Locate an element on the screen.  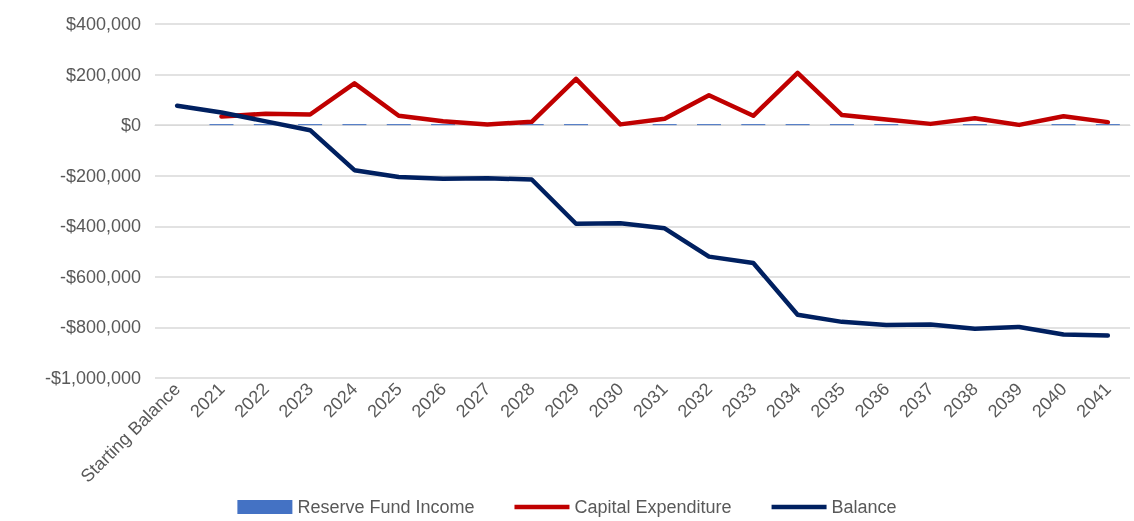
legend-label: Capital Expenditure is located at coordinates (653, 507).